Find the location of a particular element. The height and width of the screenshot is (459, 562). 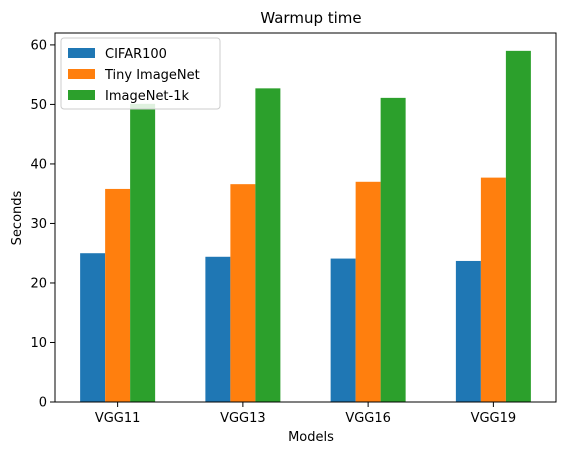

legend-box is located at coordinates (140, 73).